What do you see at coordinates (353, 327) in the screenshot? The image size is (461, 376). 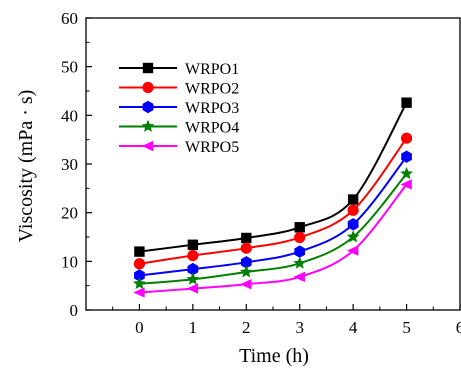 I see `x-tick-label: 4` at bounding box center [353, 327].